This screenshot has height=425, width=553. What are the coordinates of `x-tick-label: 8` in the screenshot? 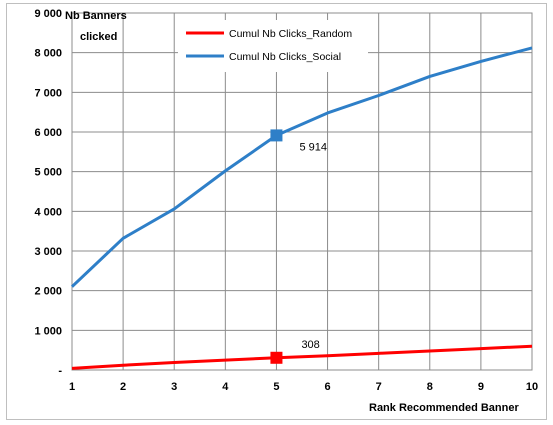 It's located at (430, 387).